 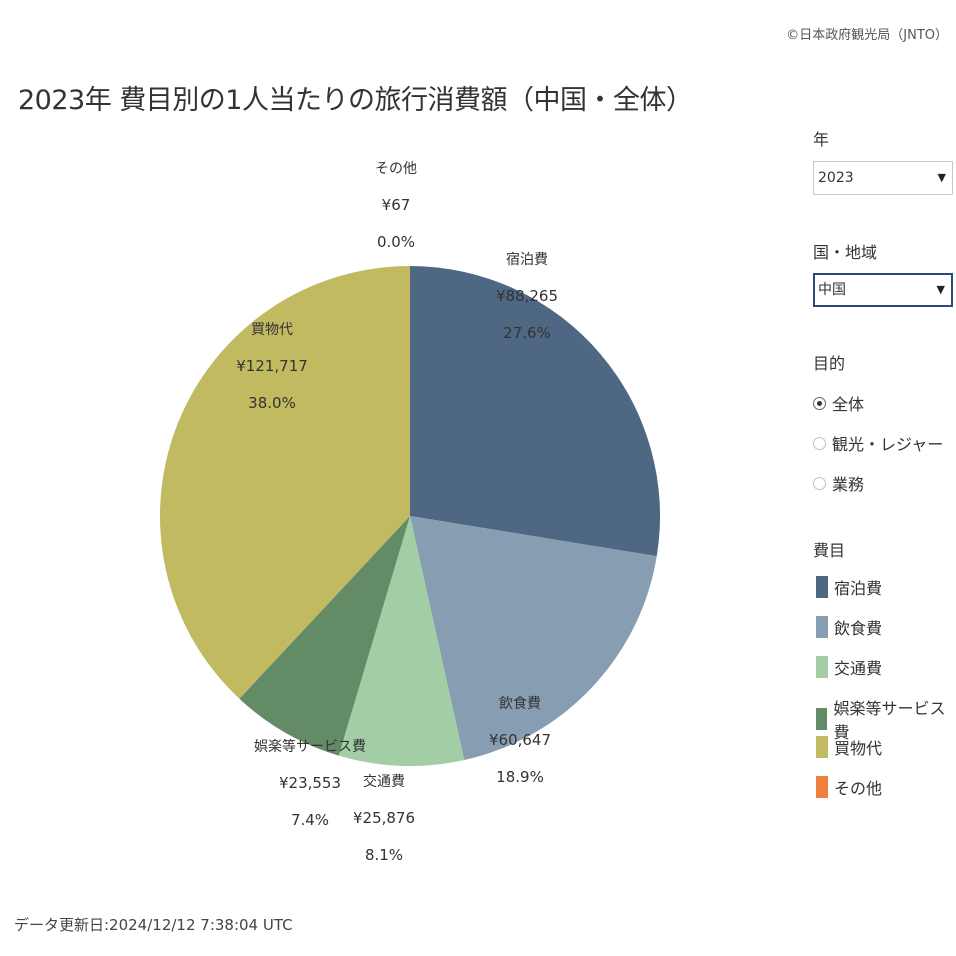 I want to click on slice-percent-other: 0.0%, so click(x=396, y=242).